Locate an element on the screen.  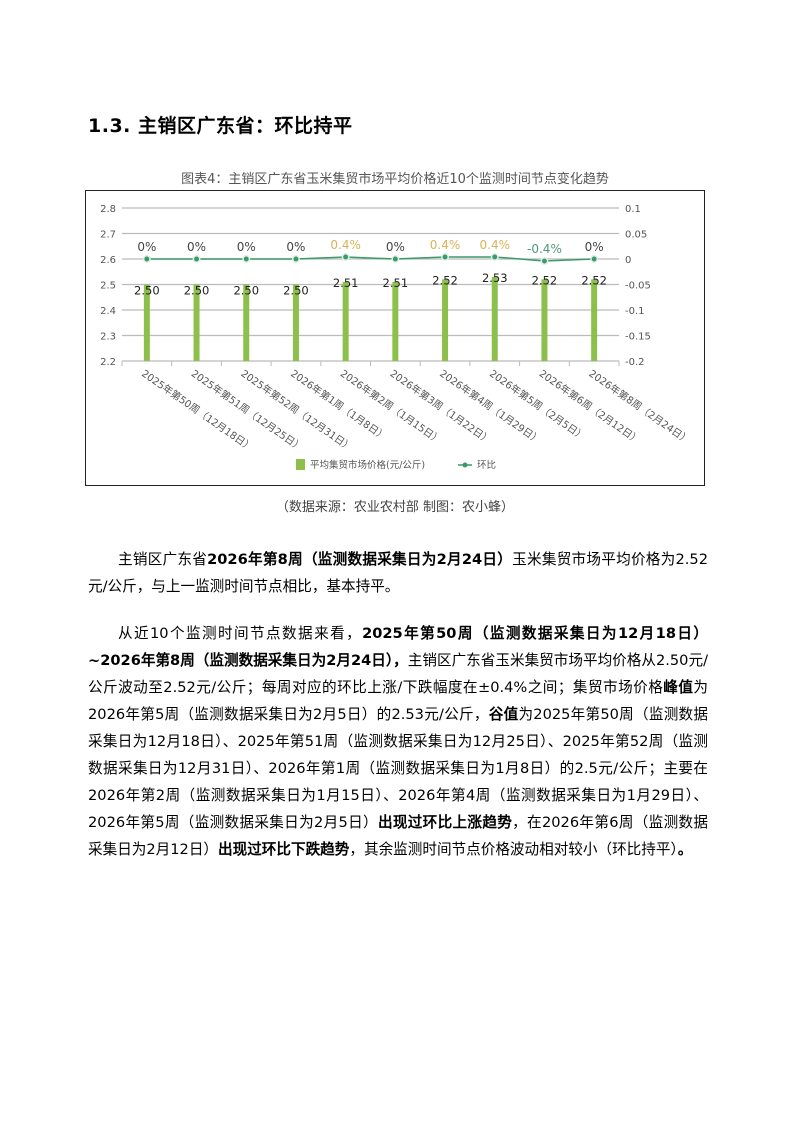
right-axis-tick: 0.1 is located at coordinates (633, 209).